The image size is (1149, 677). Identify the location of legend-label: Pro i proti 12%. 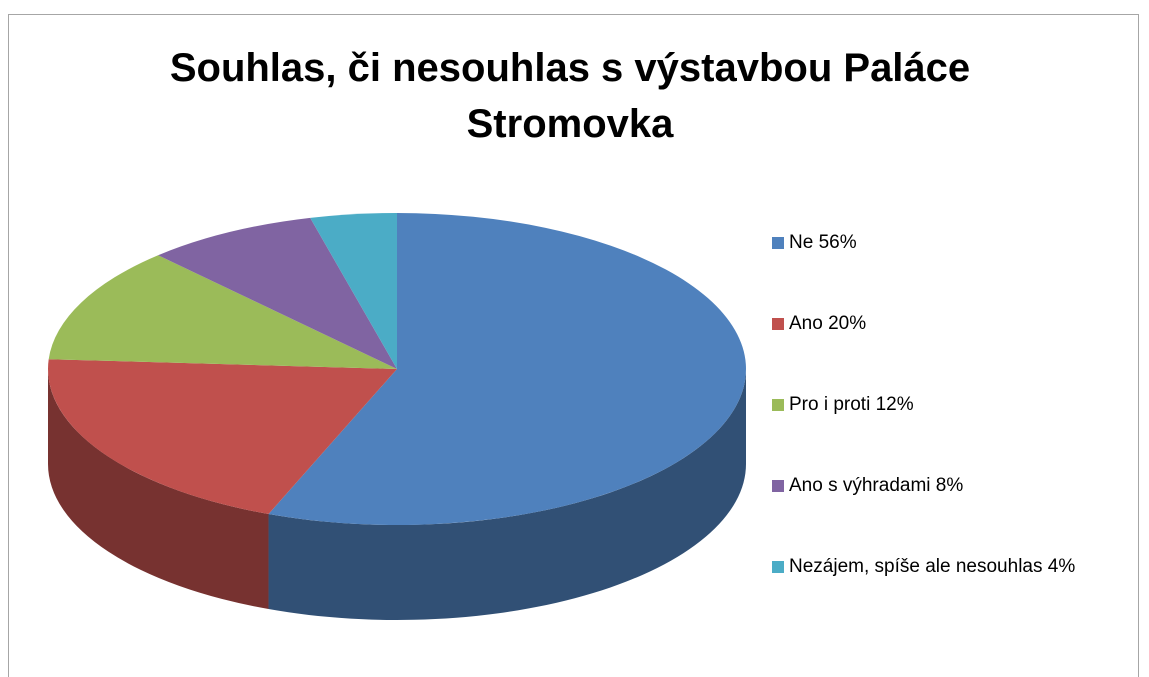
(851, 404).